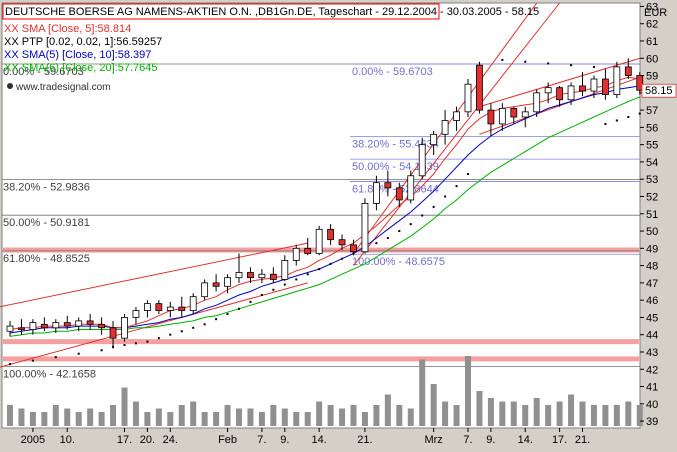 This screenshot has height=452, width=677. Describe the element at coordinates (652, 128) in the screenshot. I see `y-tick-label: 56` at that location.